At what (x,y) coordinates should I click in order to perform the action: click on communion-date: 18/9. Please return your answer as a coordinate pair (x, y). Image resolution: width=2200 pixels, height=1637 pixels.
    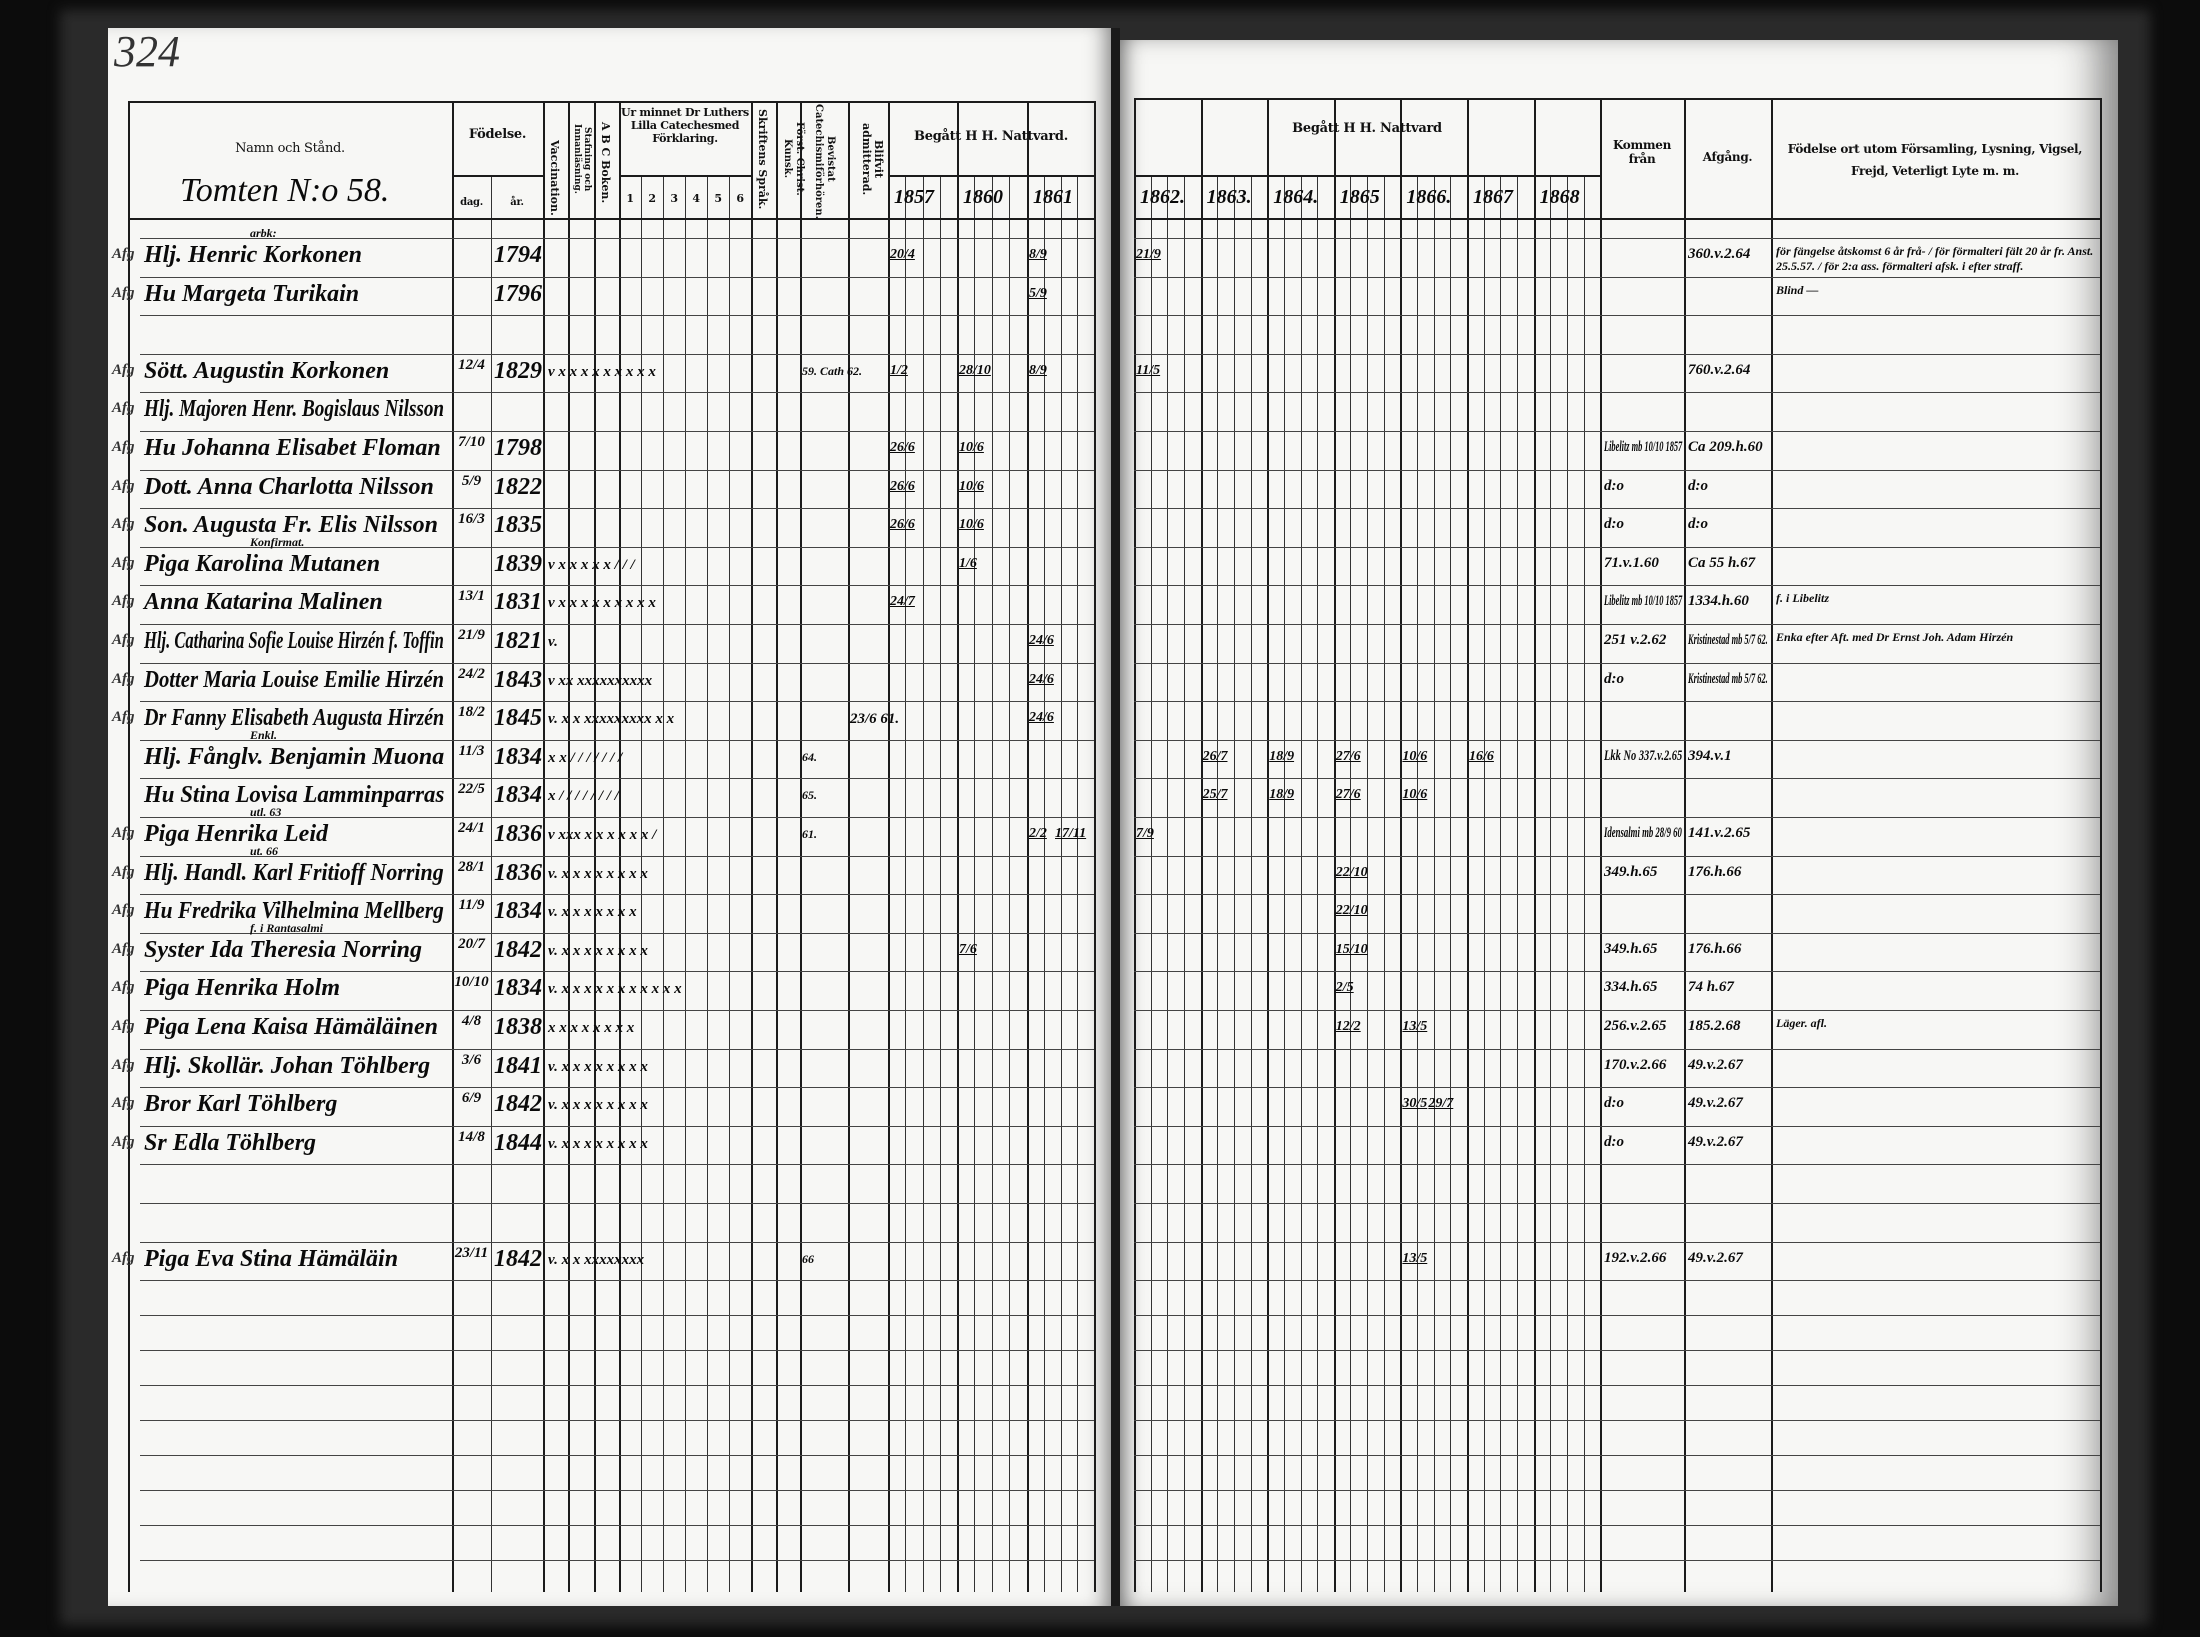
    Looking at the image, I should click on (1282, 756).